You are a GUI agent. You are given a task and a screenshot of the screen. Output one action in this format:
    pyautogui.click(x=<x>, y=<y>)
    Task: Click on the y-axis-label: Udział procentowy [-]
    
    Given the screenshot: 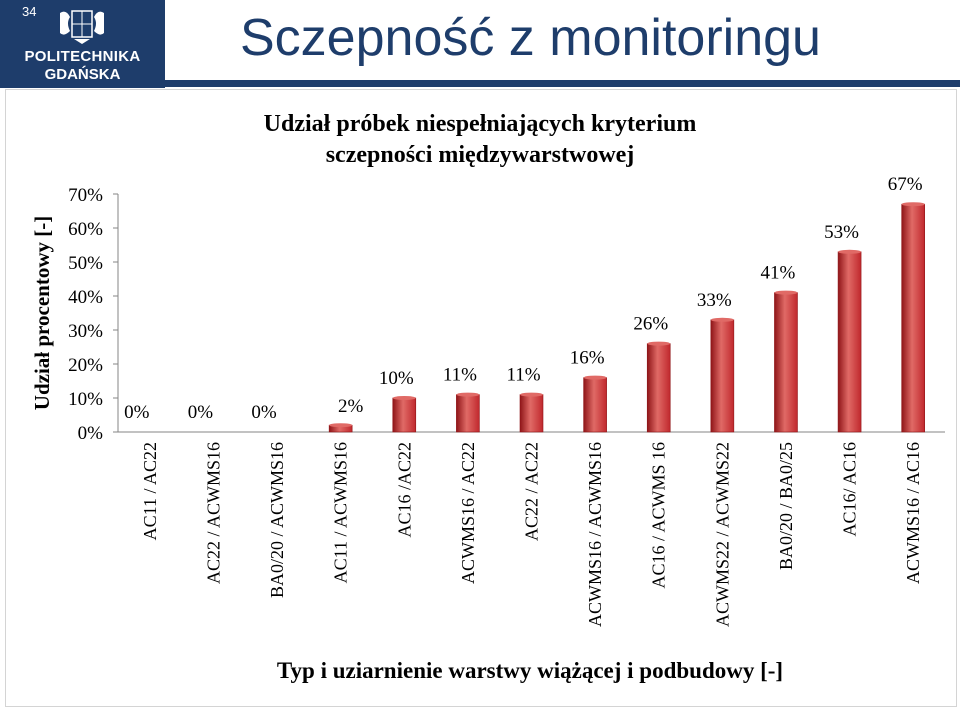 What is the action you would take?
    pyautogui.click(x=42, y=313)
    